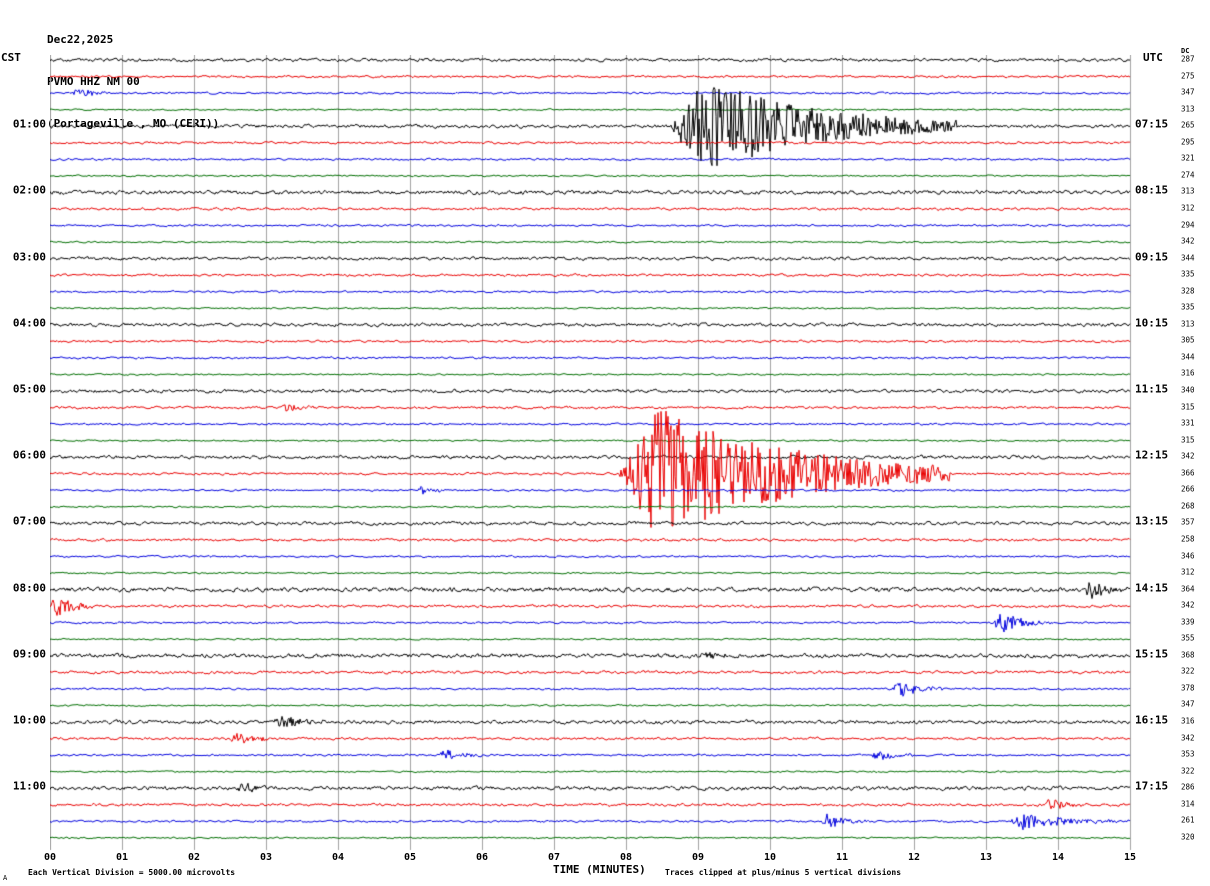  What do you see at coordinates (1188, 506) in the screenshot?
I see `dc-value: 268` at bounding box center [1188, 506].